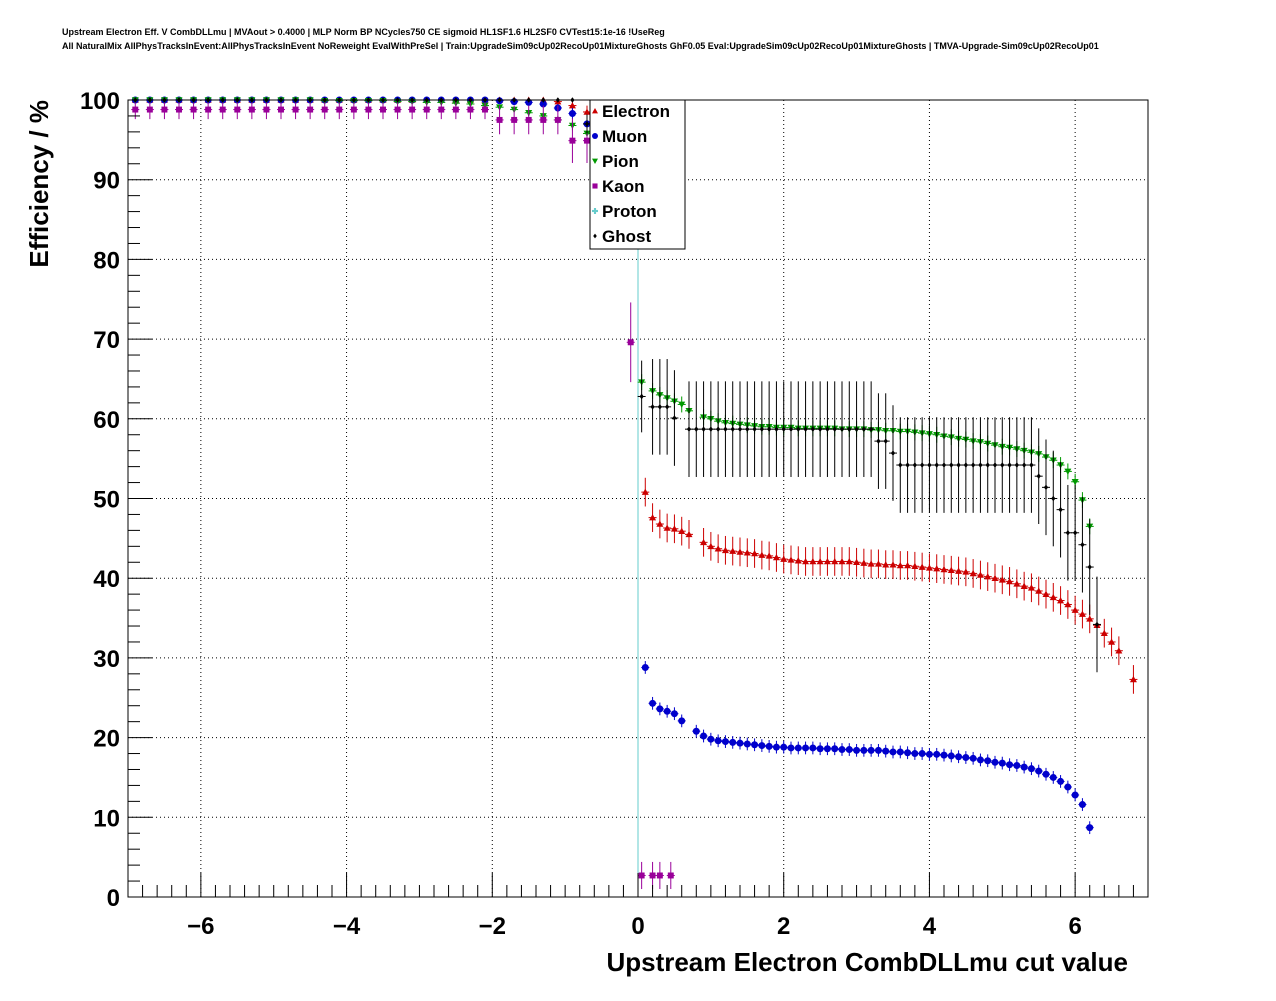  What do you see at coordinates (637, 926) in the screenshot?
I see `x-tick-label: 0` at bounding box center [637, 926].